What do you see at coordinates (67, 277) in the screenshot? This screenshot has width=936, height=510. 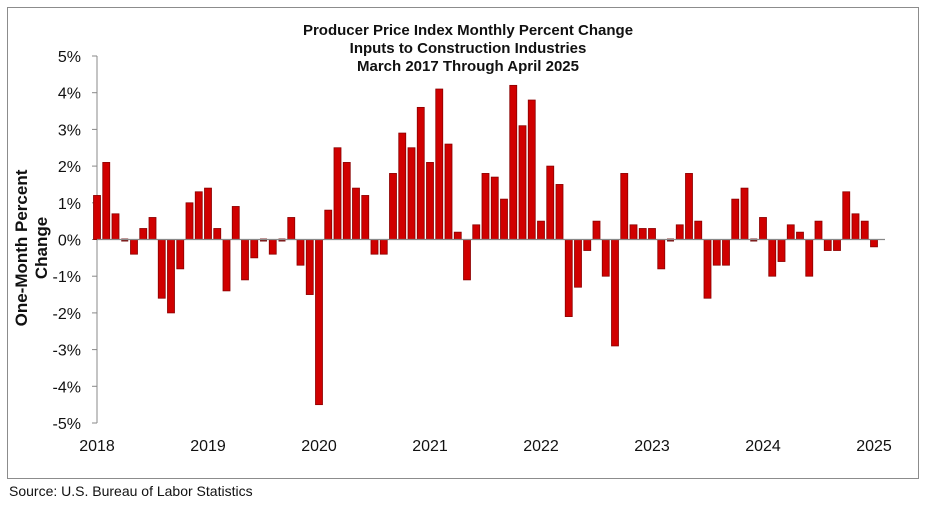 I see `y-tick-label: -1%` at bounding box center [67, 277].